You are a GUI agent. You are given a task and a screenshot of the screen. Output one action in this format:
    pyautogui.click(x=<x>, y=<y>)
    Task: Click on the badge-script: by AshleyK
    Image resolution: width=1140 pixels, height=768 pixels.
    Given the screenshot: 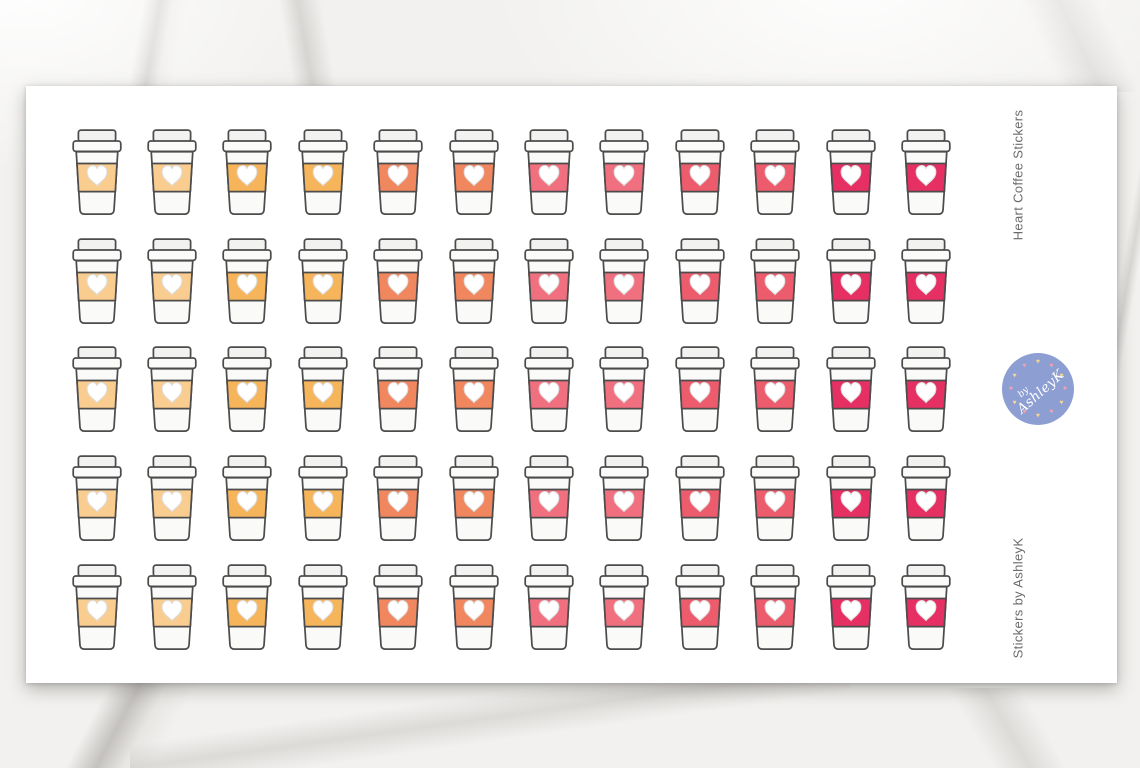 What is the action you would take?
    pyautogui.click(x=1038, y=389)
    